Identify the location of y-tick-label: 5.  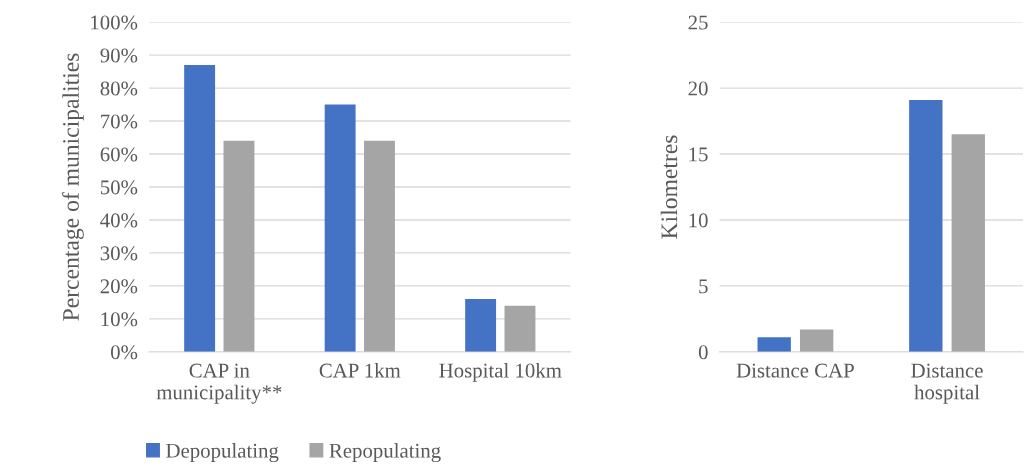
(703, 286).